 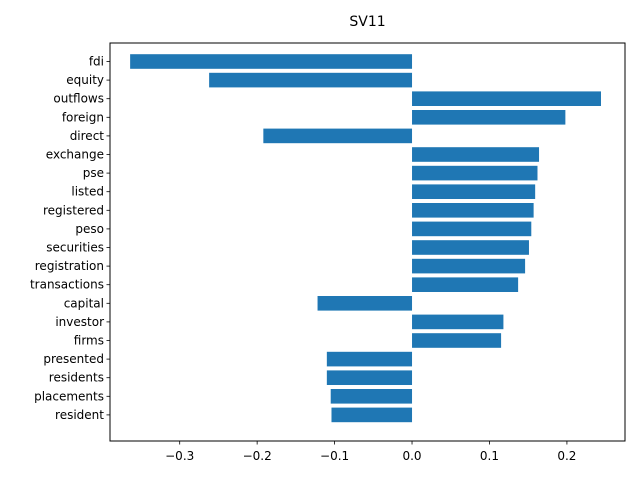 I want to click on y-tick-label-equity: equity, so click(x=85, y=80).